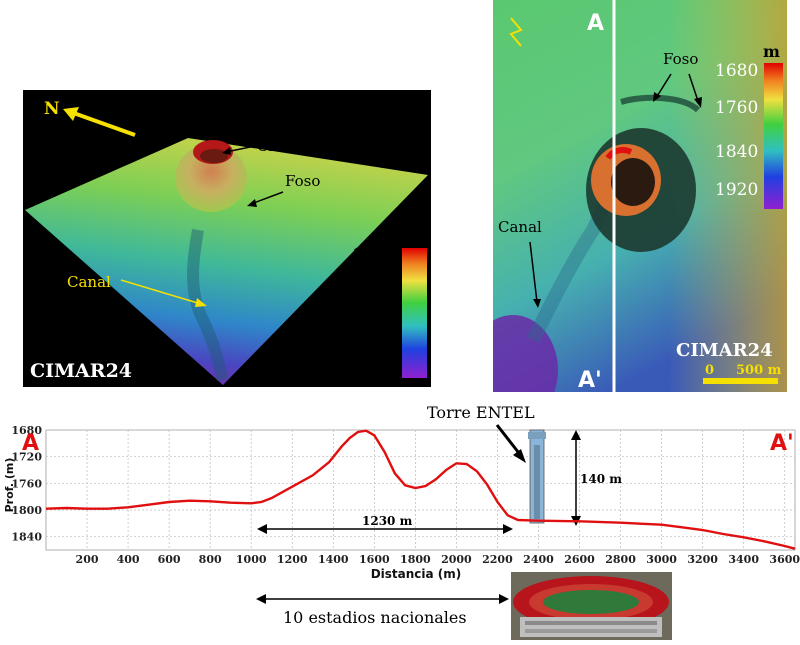 Image resolution: width=800 pixels, height=645 pixels. What do you see at coordinates (26, 457) in the screenshot?
I see `y-tick-label: 1720` at bounding box center [26, 457].